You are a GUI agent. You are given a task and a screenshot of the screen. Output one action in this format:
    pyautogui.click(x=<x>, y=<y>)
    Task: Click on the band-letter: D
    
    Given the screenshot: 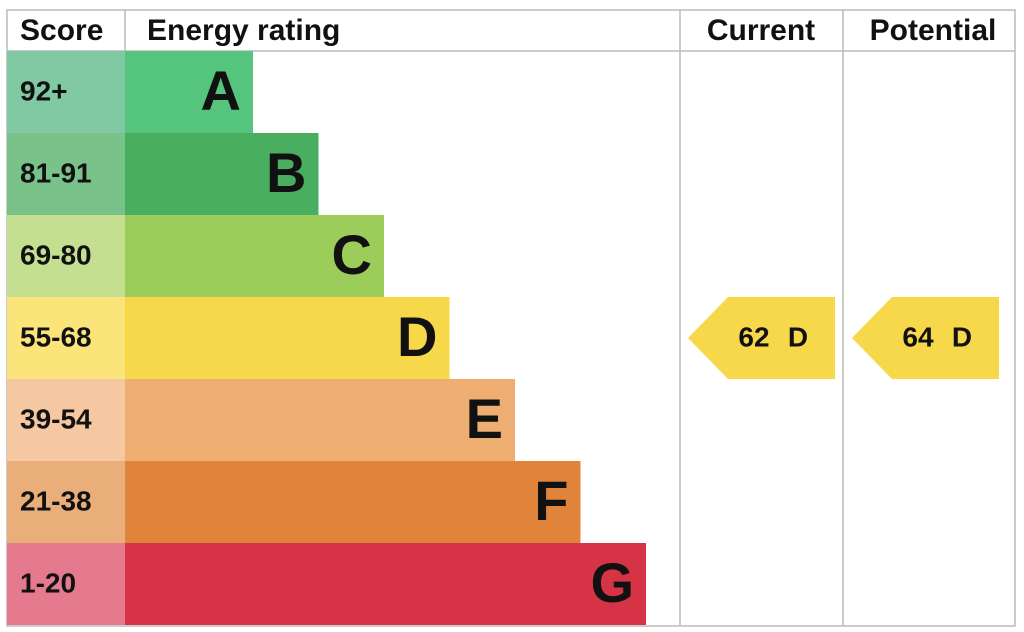 What is the action you would take?
    pyautogui.click(x=417, y=336)
    